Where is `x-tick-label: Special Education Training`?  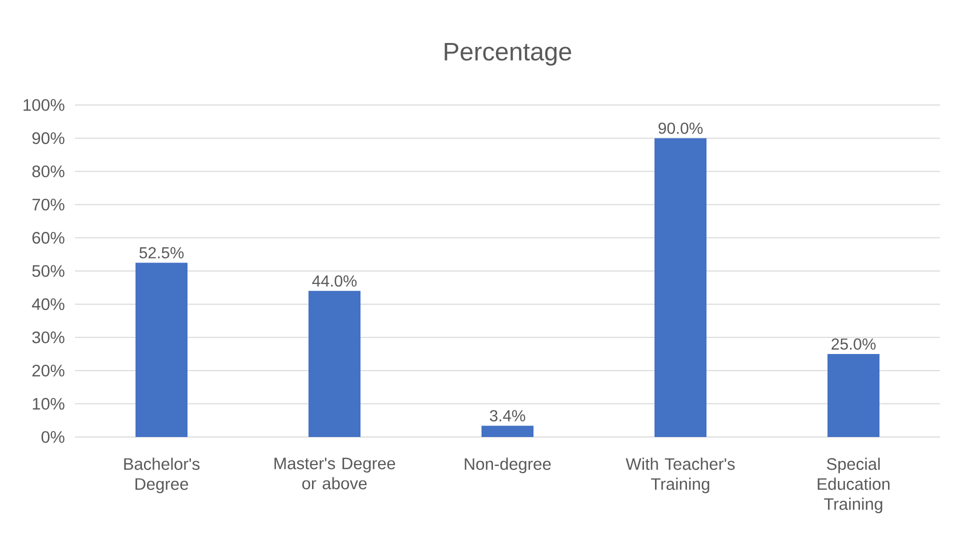
x-tick-label: Special Education Training is located at coordinates (854, 486).